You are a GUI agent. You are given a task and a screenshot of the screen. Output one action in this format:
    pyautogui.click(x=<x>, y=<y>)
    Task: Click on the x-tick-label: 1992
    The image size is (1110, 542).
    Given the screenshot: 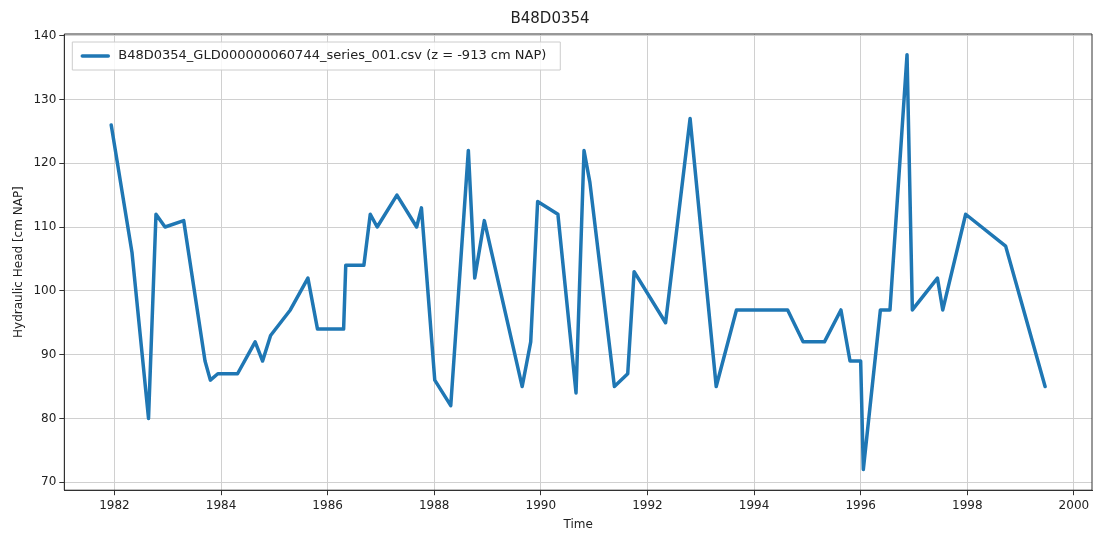 What is the action you would take?
    pyautogui.click(x=647, y=504)
    